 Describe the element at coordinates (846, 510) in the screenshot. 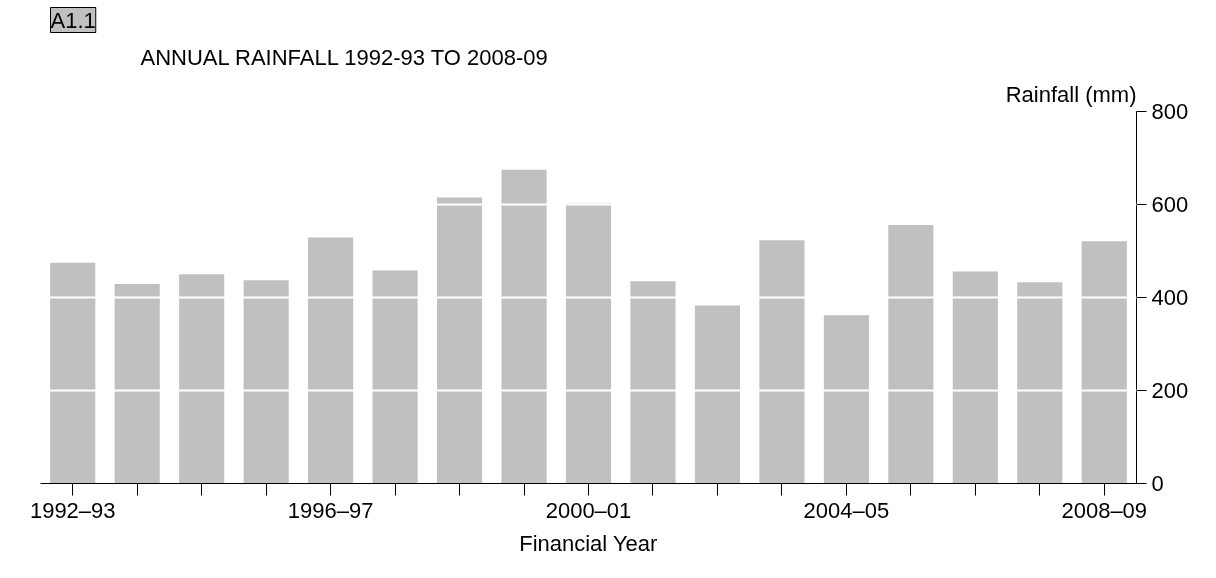

I see `x-tick-label: 2004–05` at that location.